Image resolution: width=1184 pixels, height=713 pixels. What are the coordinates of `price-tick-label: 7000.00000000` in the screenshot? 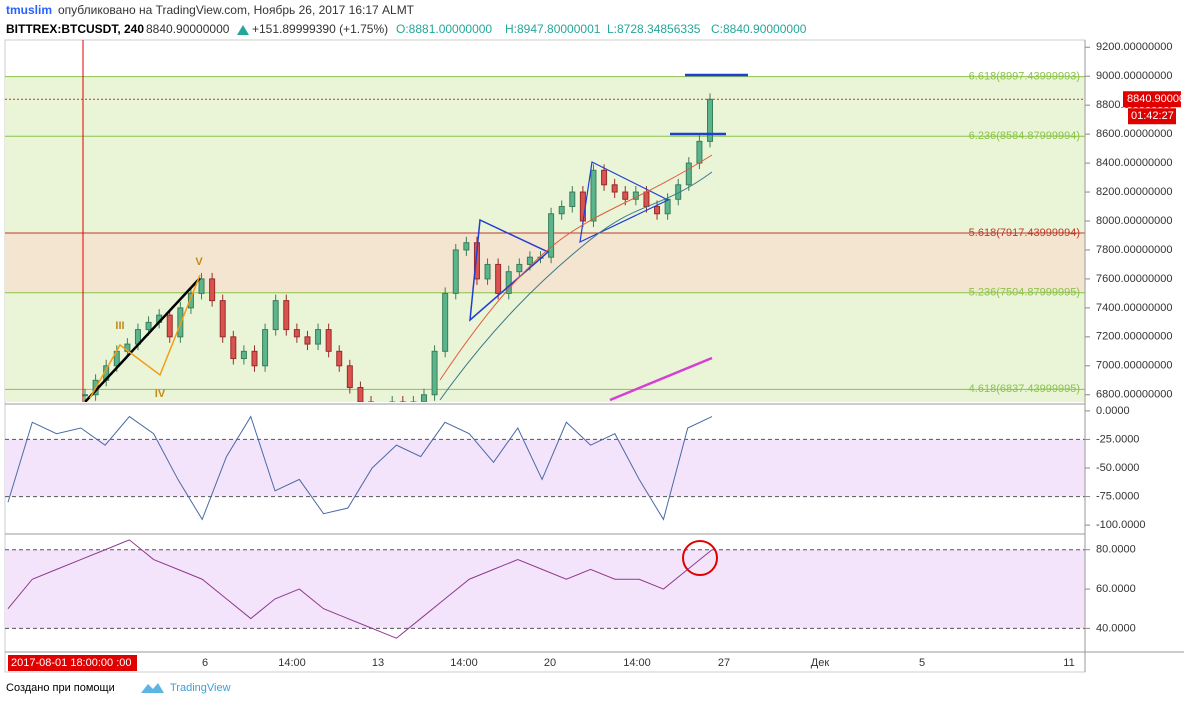 It's located at (1134, 366).